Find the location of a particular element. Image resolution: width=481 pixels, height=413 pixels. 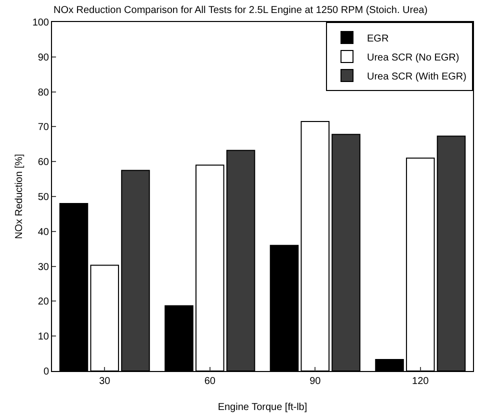

x-tick-label: 30 is located at coordinates (105, 381).